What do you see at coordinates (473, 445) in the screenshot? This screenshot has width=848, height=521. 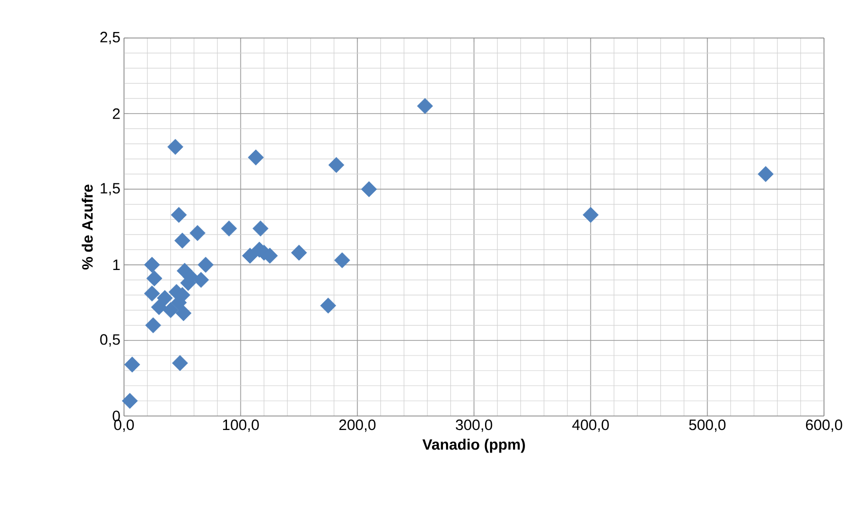 I see `x-axis-title: Vanadio (ppm)` at bounding box center [473, 445].